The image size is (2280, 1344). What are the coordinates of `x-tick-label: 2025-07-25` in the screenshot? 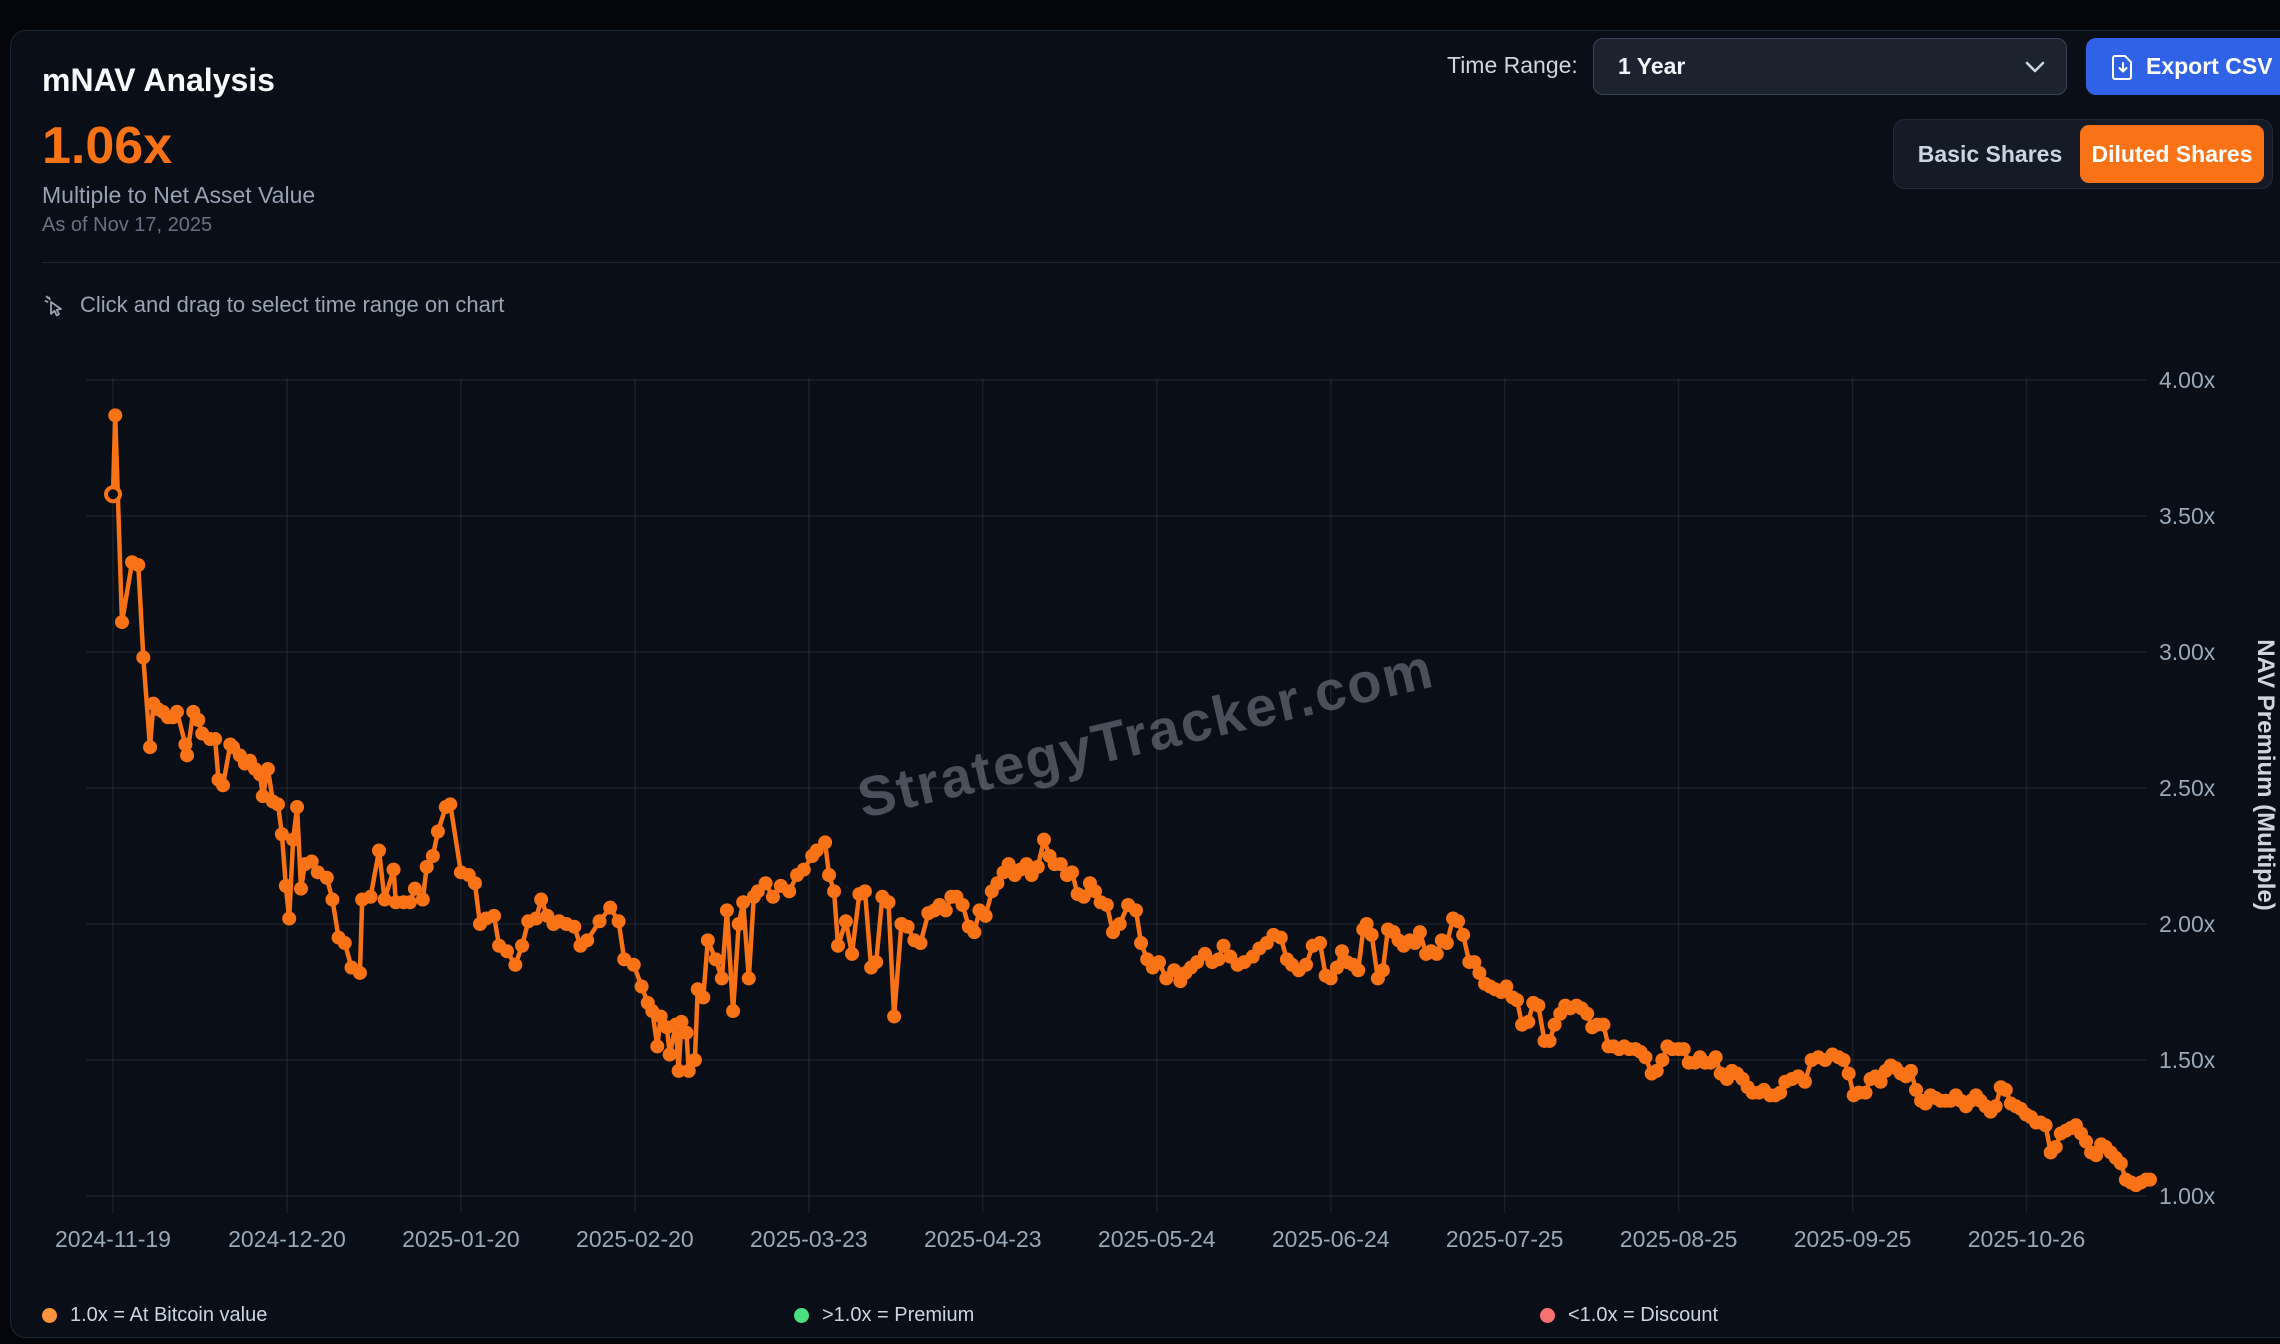 It's located at (1505, 1239).